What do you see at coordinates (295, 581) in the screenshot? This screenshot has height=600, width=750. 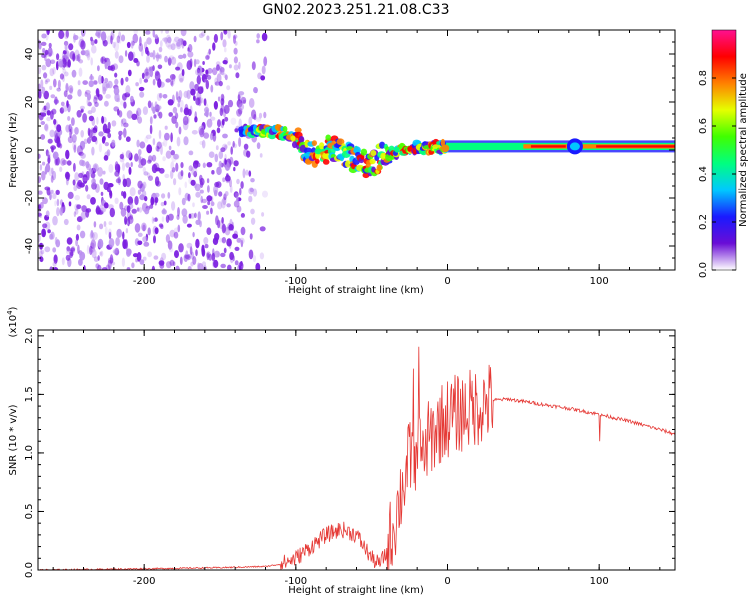 I see `x-tick-label: -100` at bounding box center [295, 581].